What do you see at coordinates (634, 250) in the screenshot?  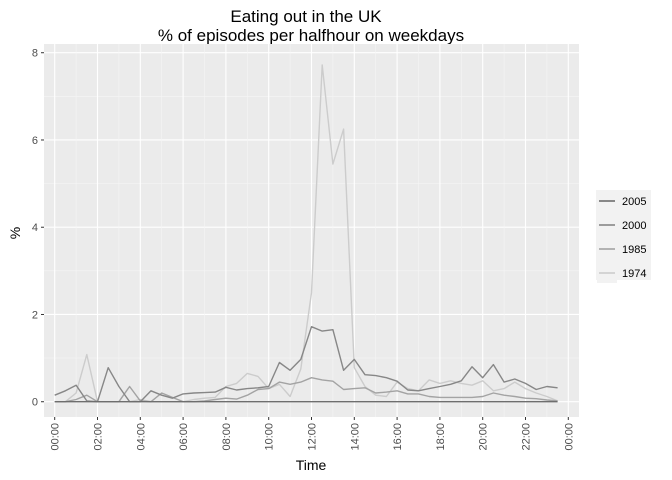 I see `legend-label-1985: 1985` at bounding box center [634, 250].